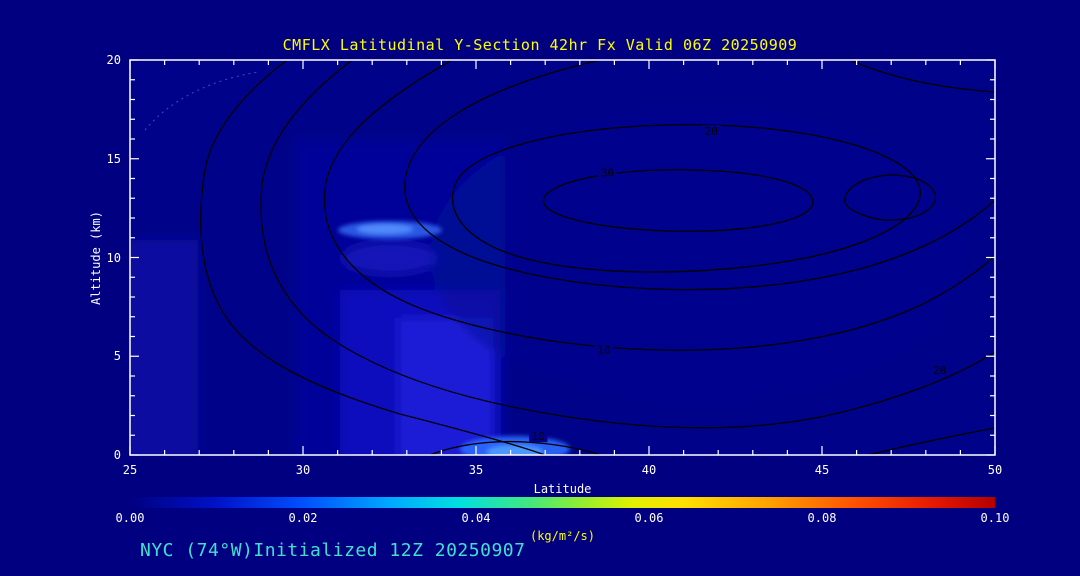  What do you see at coordinates (303, 470) in the screenshot?
I see `x-tick-label: 30` at bounding box center [303, 470].